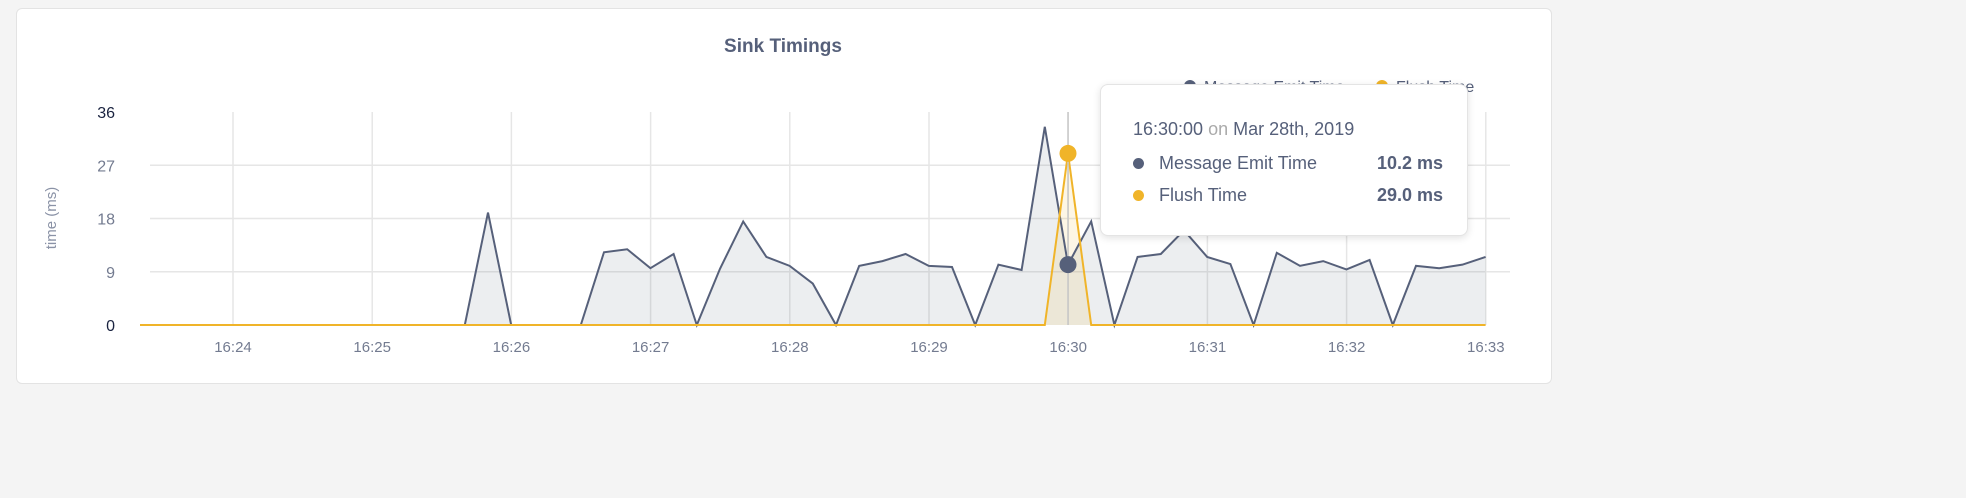 The height and width of the screenshot is (498, 1966). What do you see at coordinates (790, 347) in the screenshot?
I see `x-tick-label: 16:28` at bounding box center [790, 347].